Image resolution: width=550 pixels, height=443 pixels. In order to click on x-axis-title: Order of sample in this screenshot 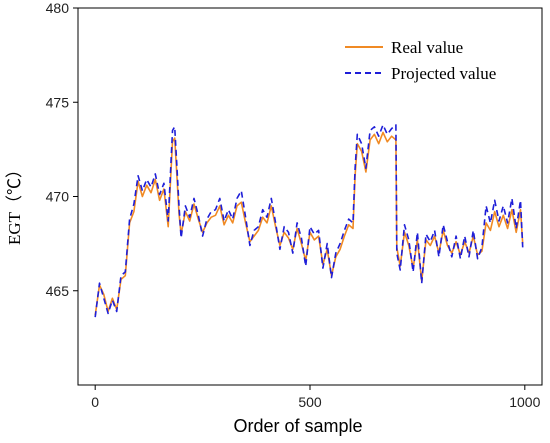, I will do `click(297, 426)`.